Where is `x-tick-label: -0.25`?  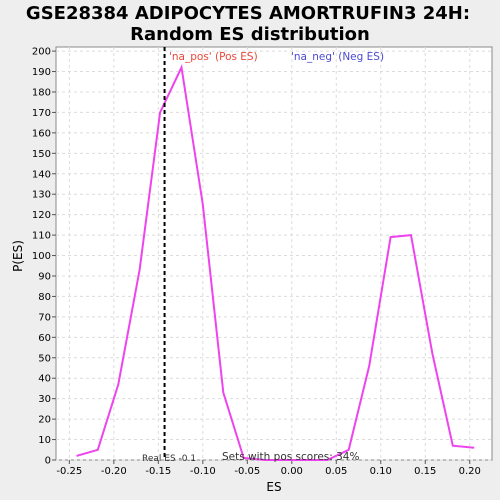 x-tick-label: -0.25 is located at coordinates (69, 471).